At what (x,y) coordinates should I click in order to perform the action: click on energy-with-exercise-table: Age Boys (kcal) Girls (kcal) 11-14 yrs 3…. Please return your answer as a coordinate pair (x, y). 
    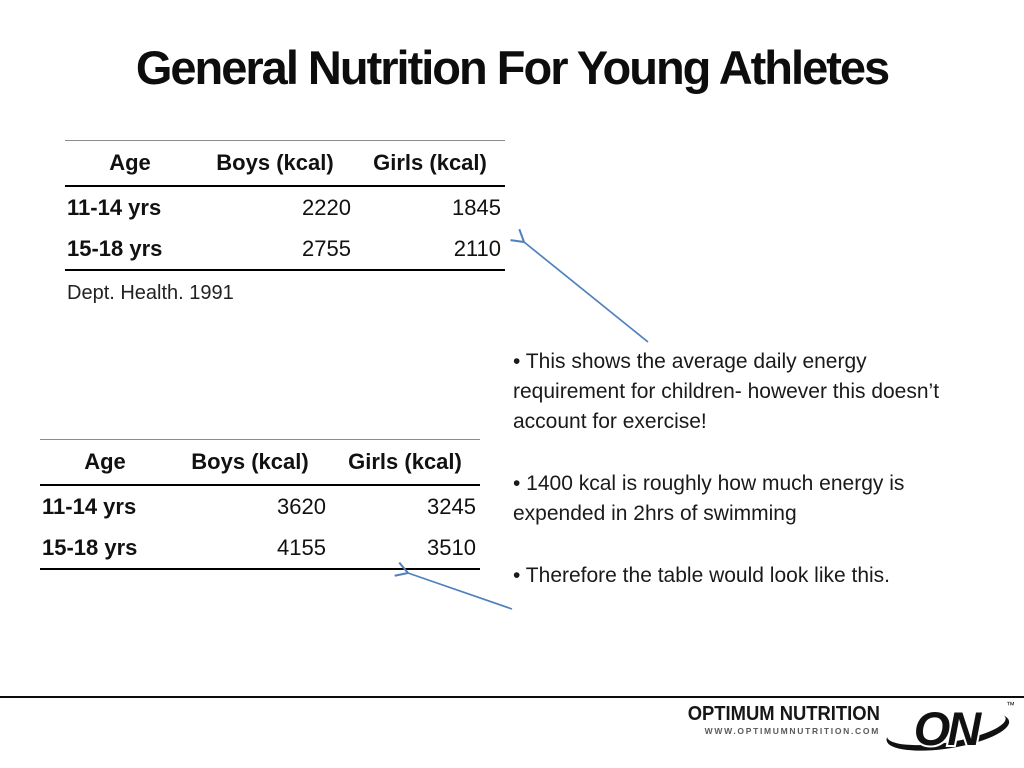
    Looking at the image, I should click on (260, 504).